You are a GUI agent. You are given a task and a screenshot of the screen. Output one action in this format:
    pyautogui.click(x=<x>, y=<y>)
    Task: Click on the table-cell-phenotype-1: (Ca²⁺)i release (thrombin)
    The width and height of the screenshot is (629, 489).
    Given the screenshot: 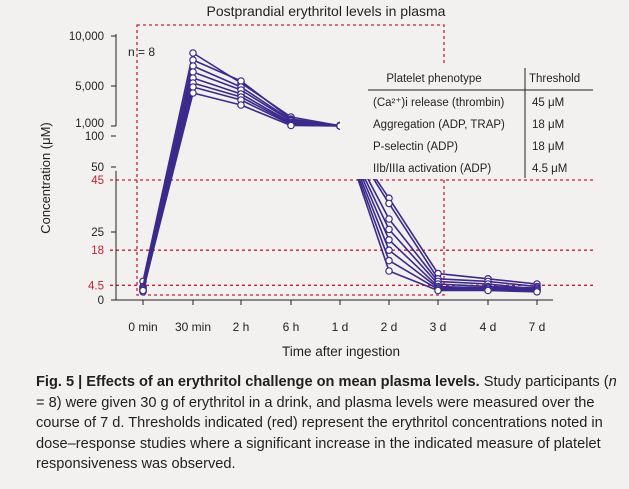 What is the action you would take?
    pyautogui.click(x=438, y=103)
    